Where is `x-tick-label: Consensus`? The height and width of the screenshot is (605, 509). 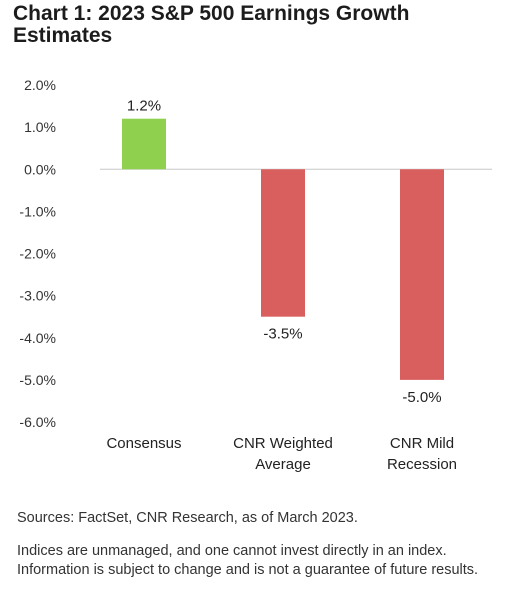
x-tick-label: Consensus is located at coordinates (143, 443).